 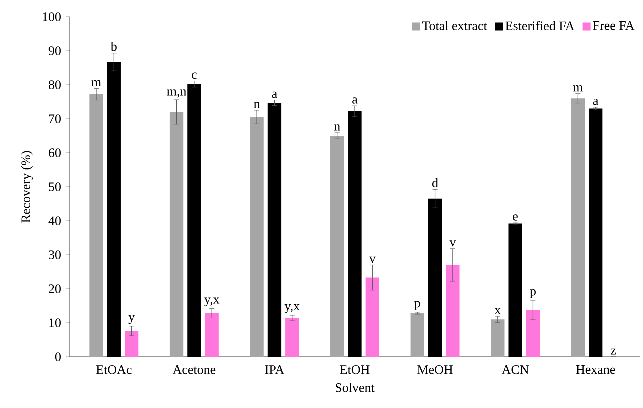 I want to click on annotation: b, so click(x=113, y=47).